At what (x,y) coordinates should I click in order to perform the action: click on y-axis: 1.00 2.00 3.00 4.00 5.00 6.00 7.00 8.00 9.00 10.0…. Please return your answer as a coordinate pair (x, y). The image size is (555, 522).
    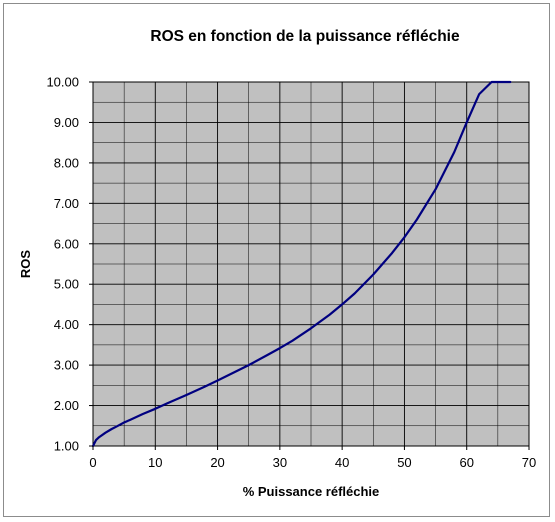
    Looking at the image, I should click on (69, 264).